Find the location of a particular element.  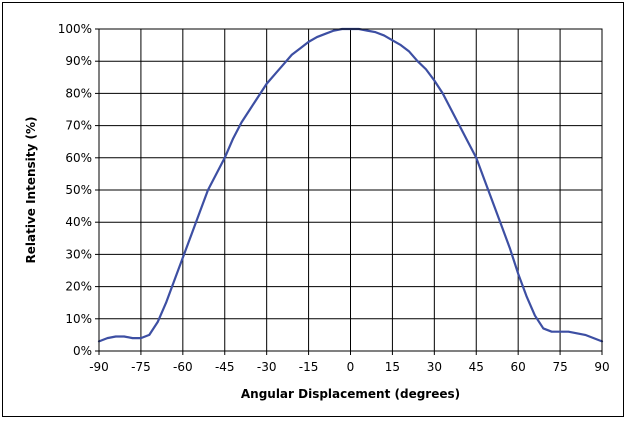

x-tick-label: 75 is located at coordinates (559, 367).